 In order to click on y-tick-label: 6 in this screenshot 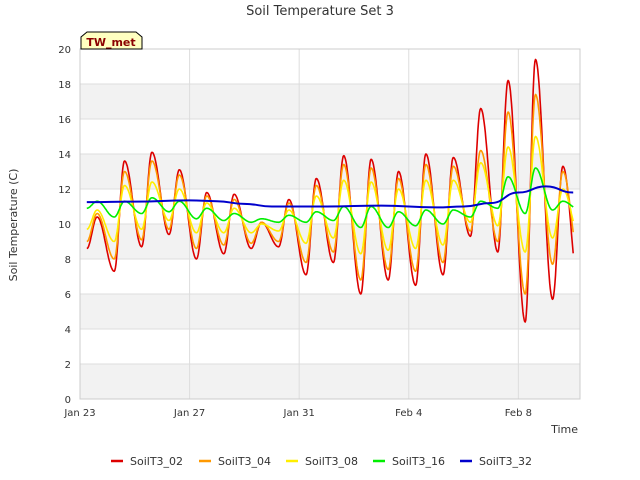, I will do `click(68, 295)`.